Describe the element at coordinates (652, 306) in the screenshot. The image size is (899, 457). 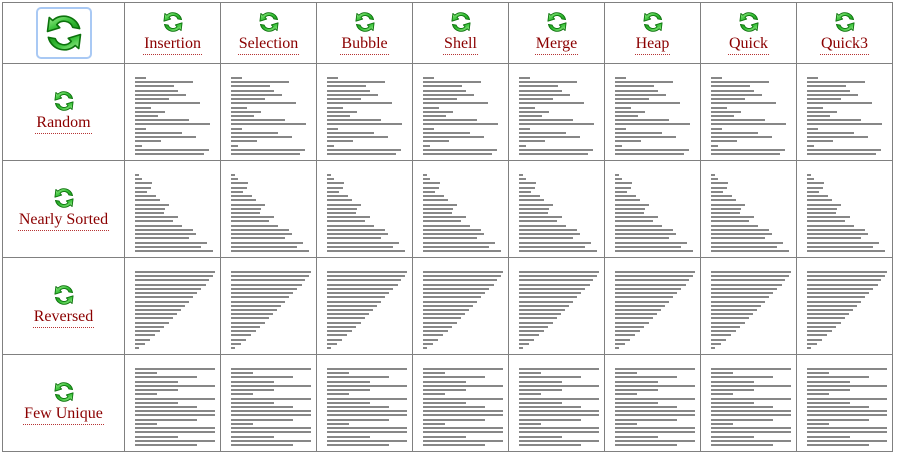
I see `animation-cell-reversed-heap` at that location.